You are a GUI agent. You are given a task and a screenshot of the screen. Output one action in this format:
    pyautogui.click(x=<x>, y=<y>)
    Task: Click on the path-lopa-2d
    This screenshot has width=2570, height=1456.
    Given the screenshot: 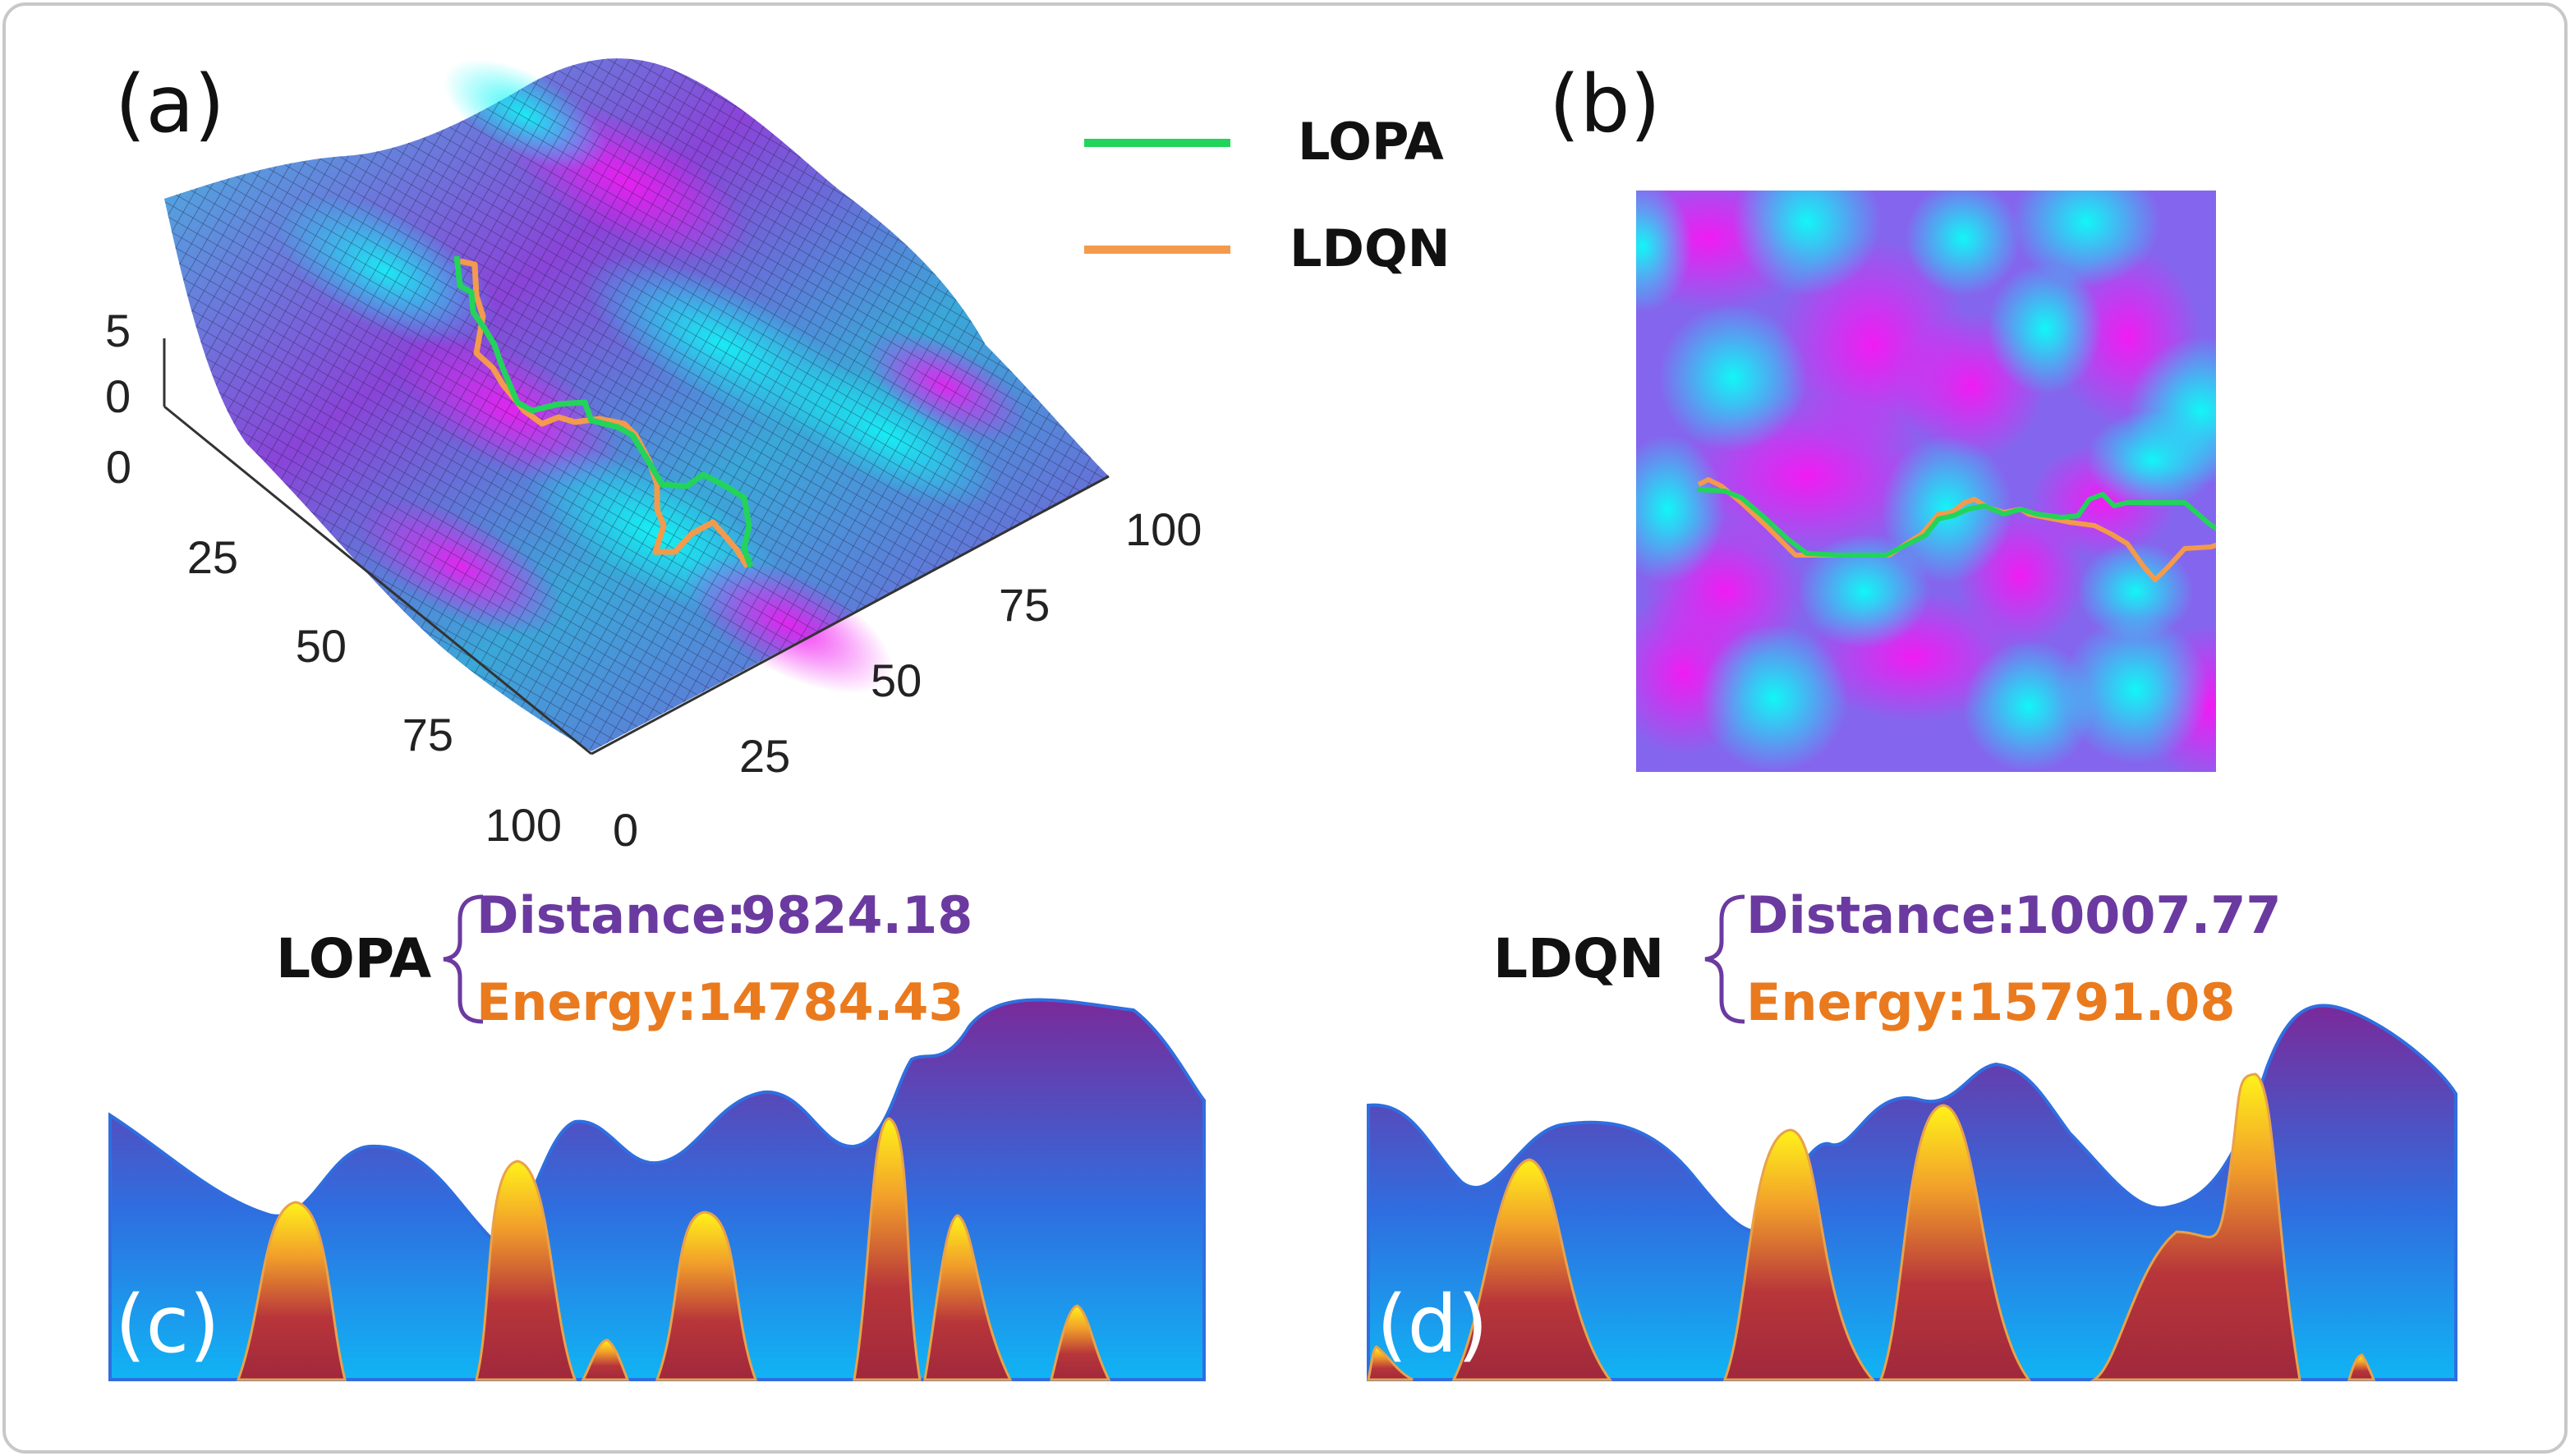 What is the action you would take?
    pyautogui.click(x=1956, y=522)
    